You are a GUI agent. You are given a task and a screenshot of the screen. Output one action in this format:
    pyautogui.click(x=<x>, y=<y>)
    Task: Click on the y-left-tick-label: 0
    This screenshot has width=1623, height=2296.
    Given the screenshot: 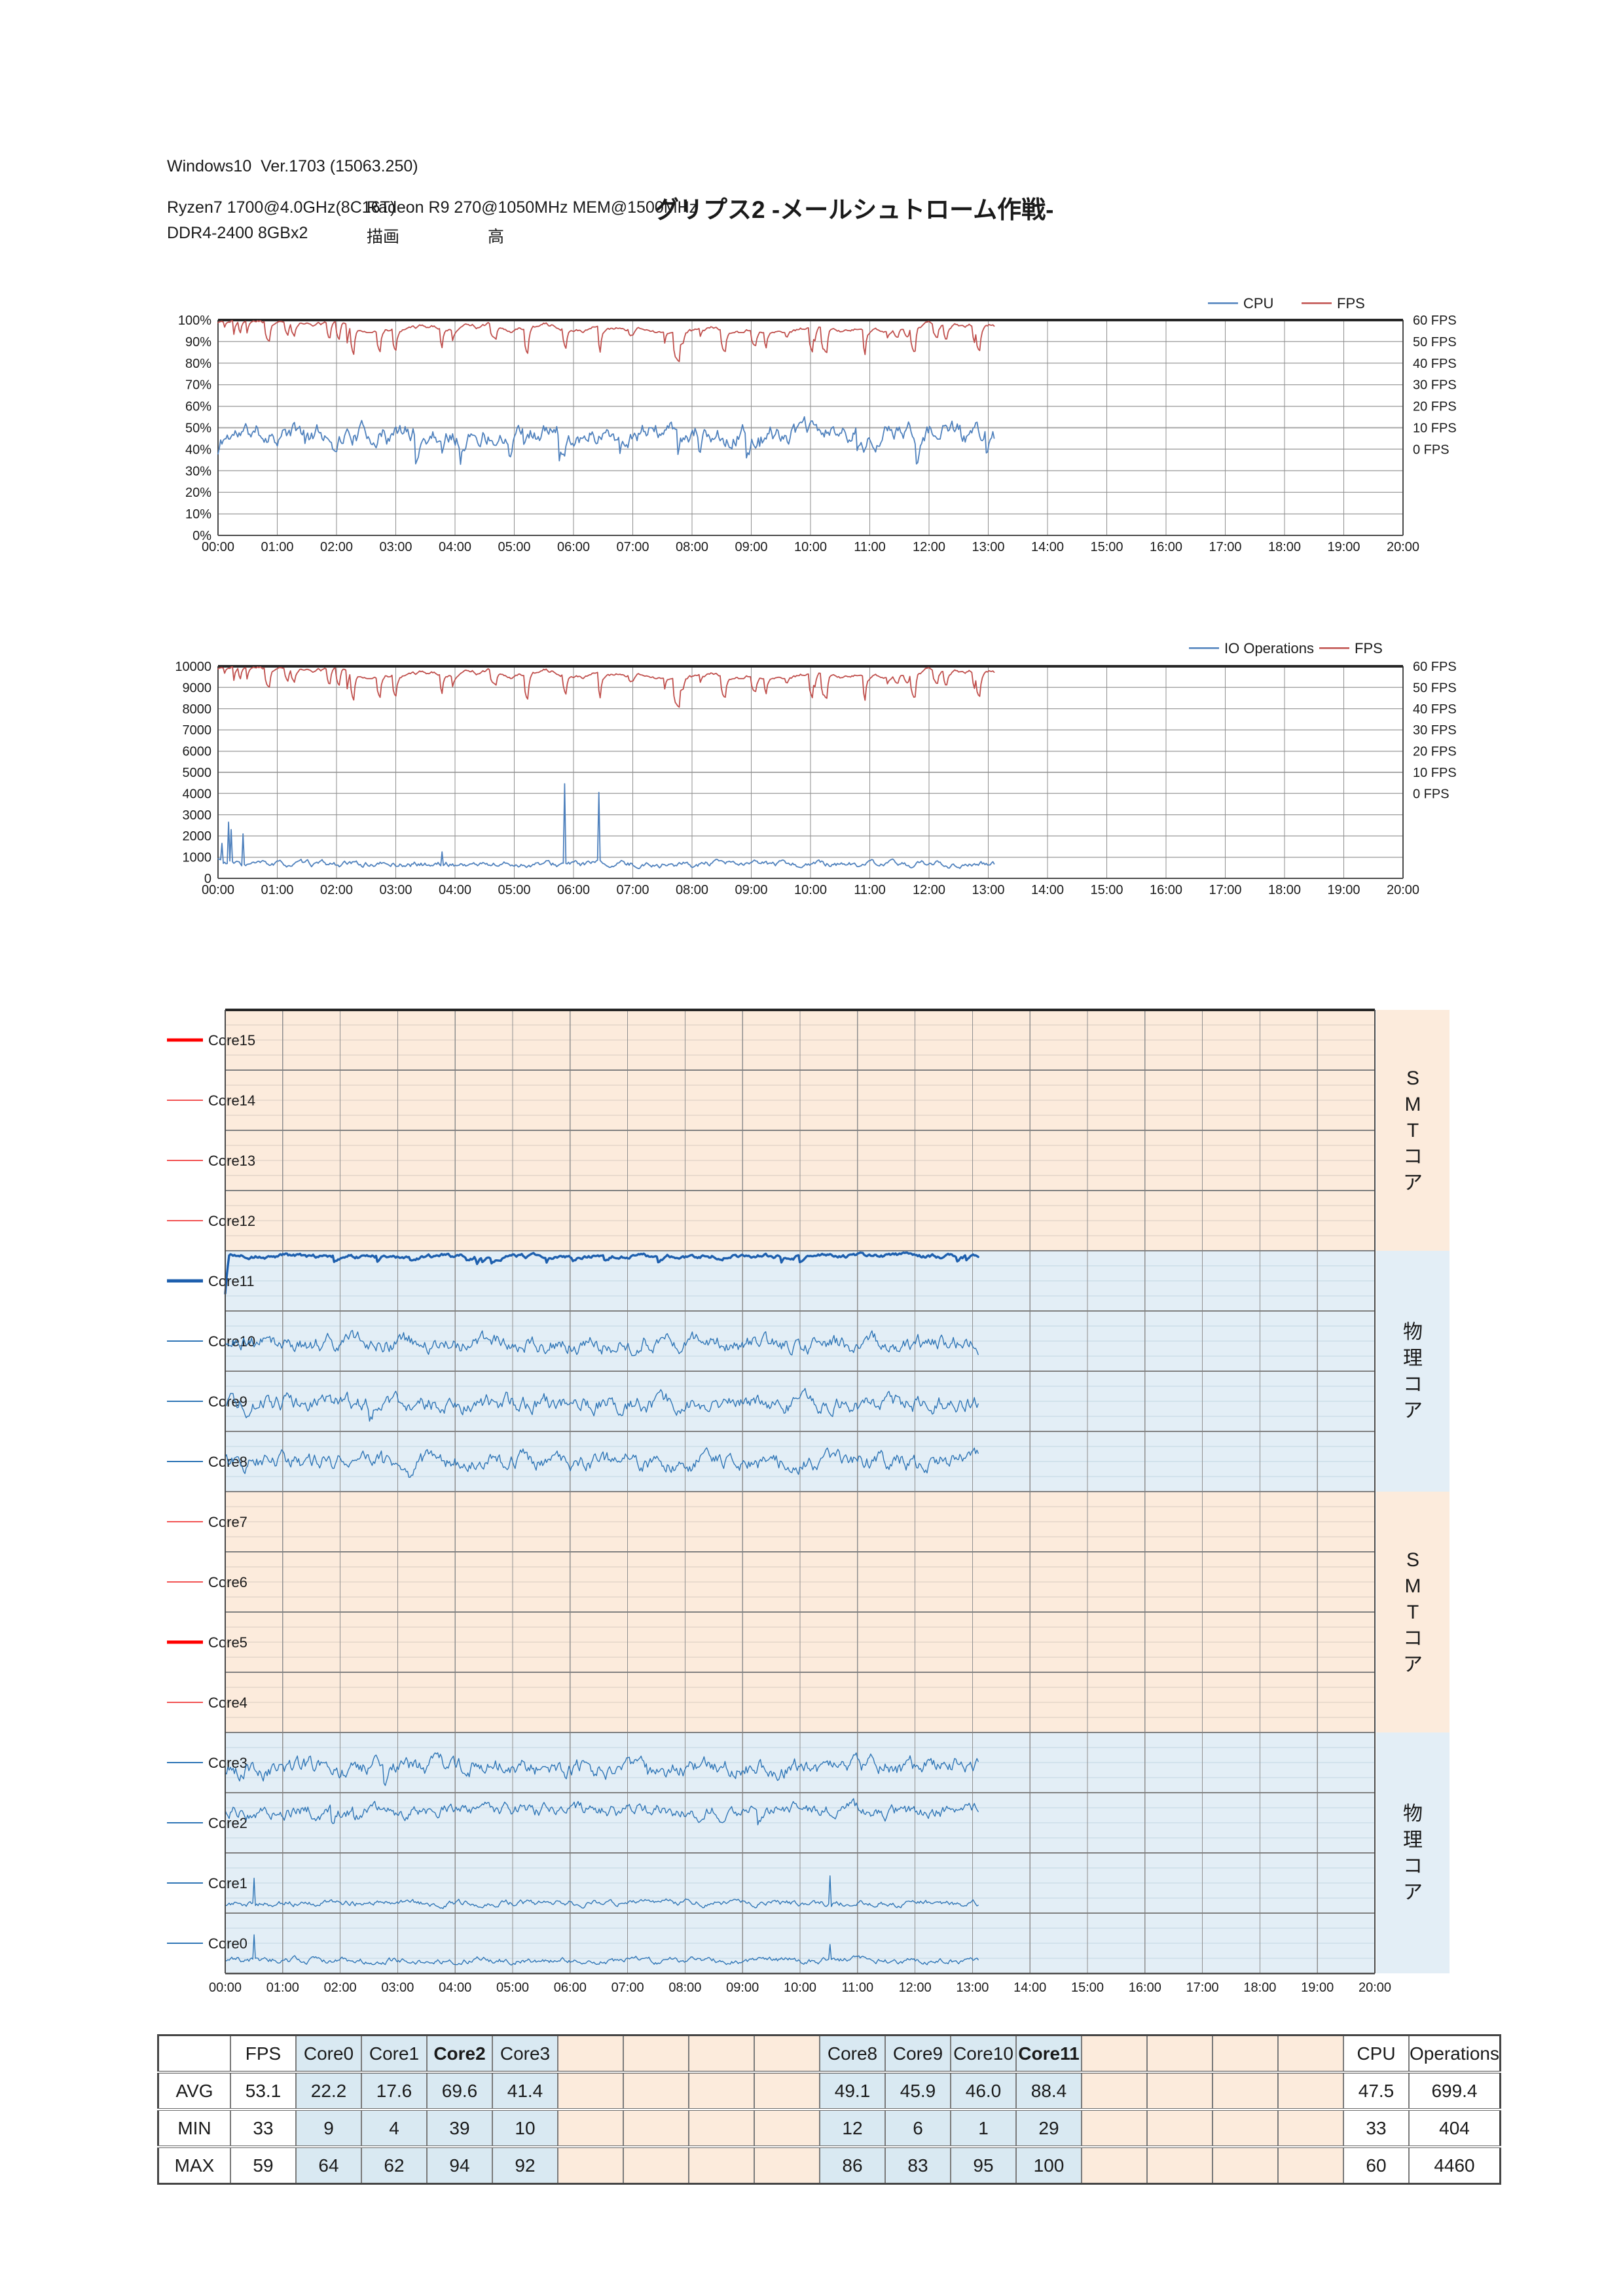 What is the action you would take?
    pyautogui.click(x=207, y=879)
    